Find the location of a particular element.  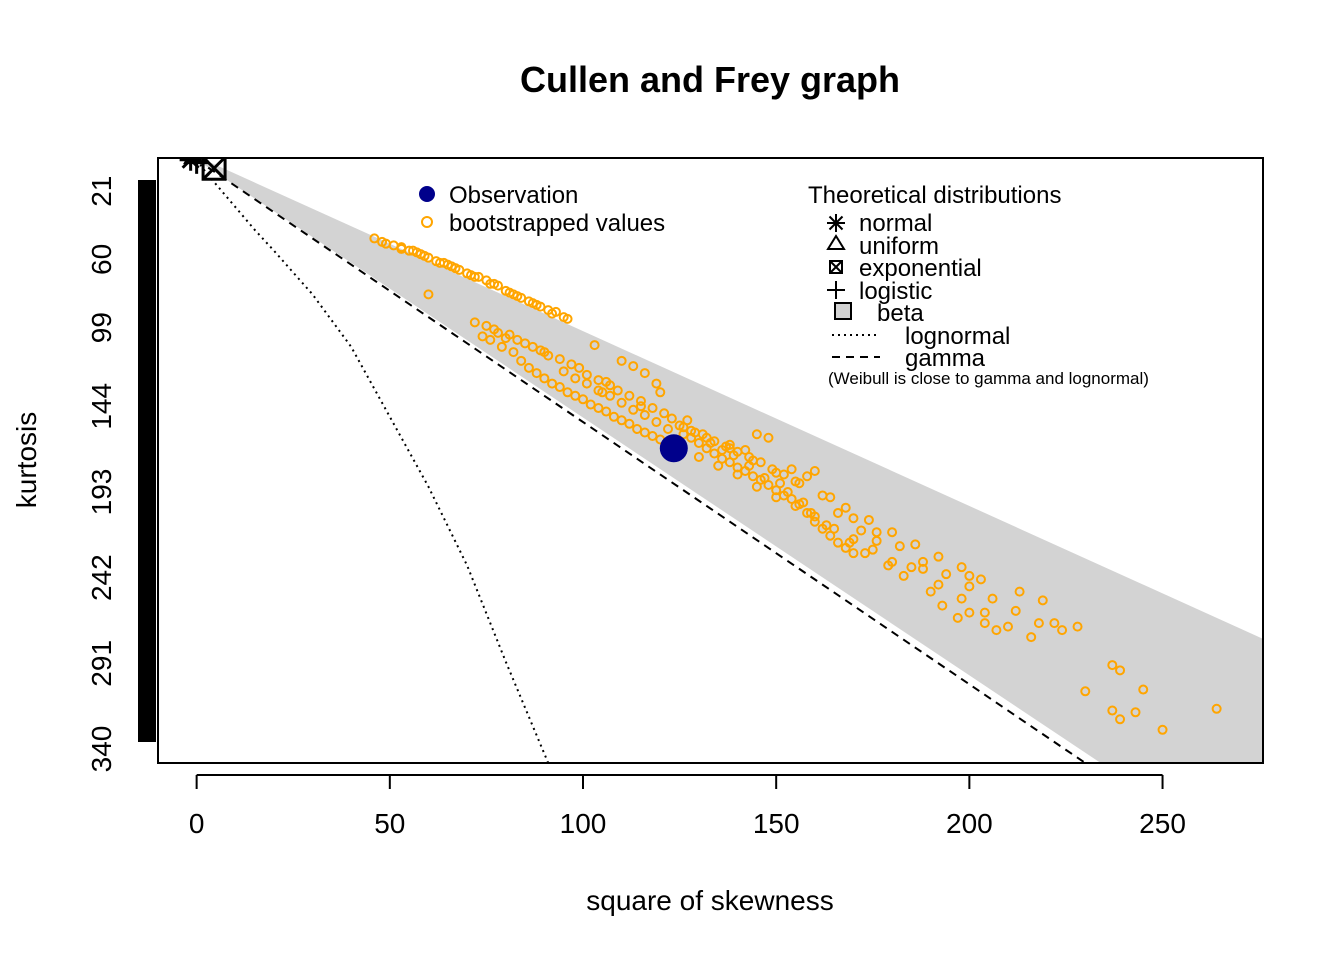

x-tick-label: 200 is located at coordinates (969, 823).